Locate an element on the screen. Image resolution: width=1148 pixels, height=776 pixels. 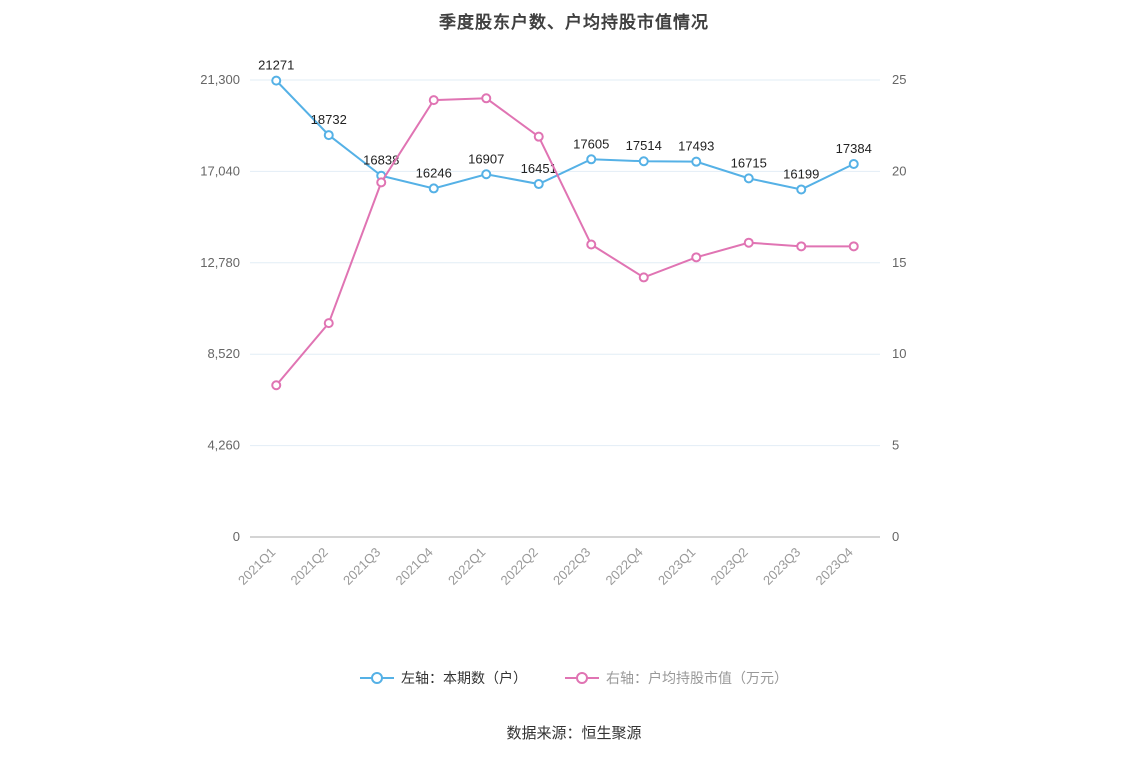
data-point-label: 17384 is located at coordinates (854, 148).